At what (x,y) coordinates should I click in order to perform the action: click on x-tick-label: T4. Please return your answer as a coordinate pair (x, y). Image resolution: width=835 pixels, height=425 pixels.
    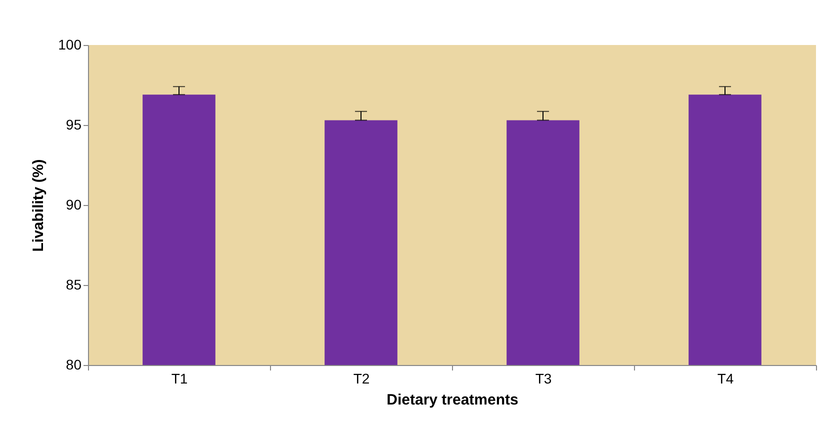
    Looking at the image, I should click on (725, 378).